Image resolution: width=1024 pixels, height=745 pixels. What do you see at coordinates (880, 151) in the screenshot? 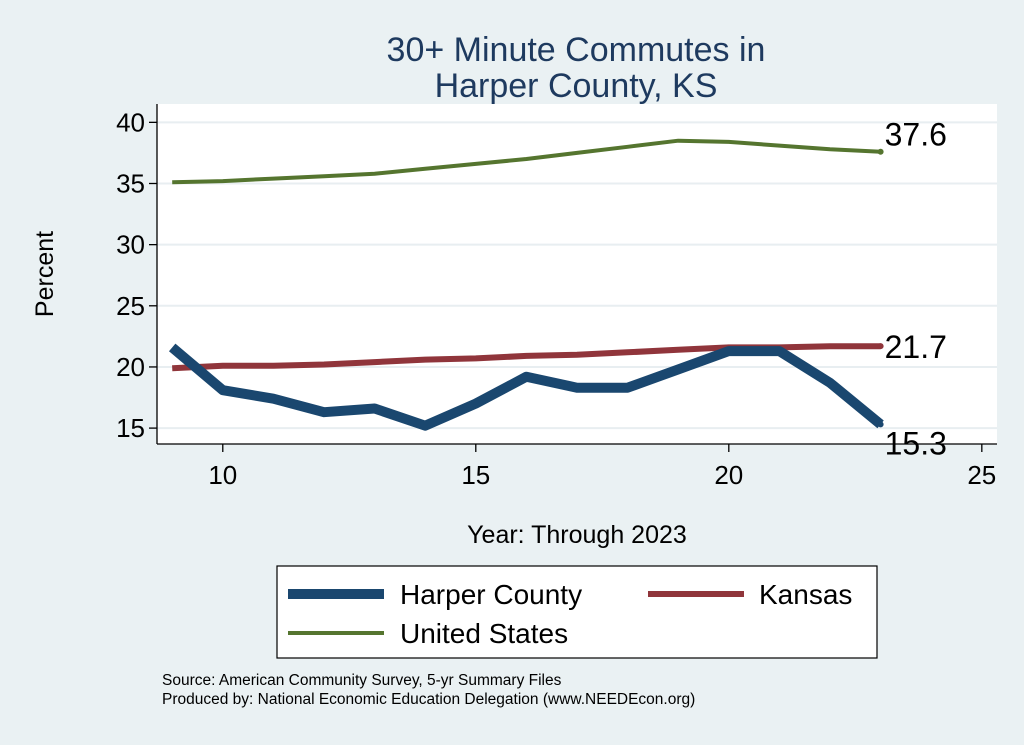
I see `end-marker-us` at bounding box center [880, 151].